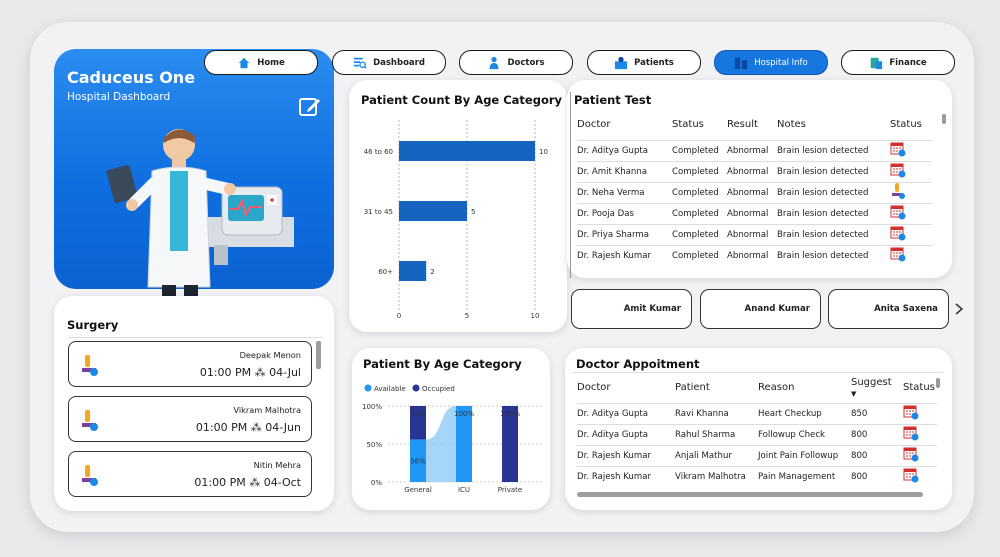  What do you see at coordinates (467, 316) in the screenshot?
I see `x-tick-label: 5` at bounding box center [467, 316].